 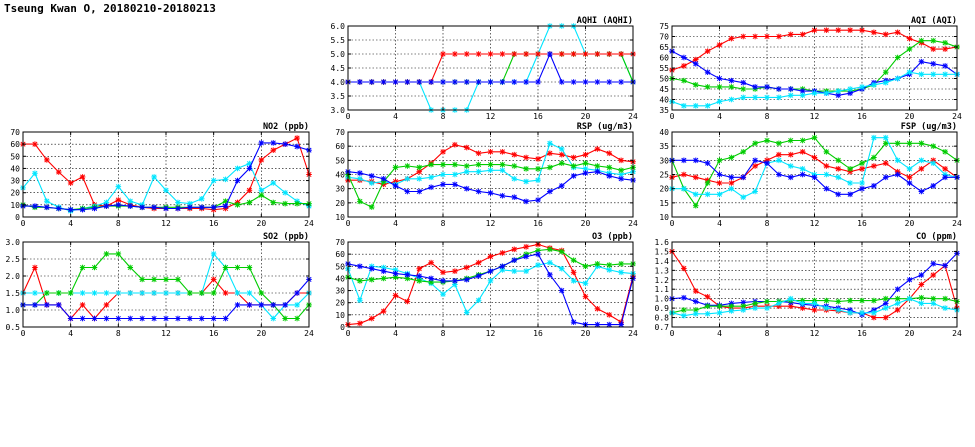 I want to click on y-tick-label: 1.5, so click(x=662, y=251).